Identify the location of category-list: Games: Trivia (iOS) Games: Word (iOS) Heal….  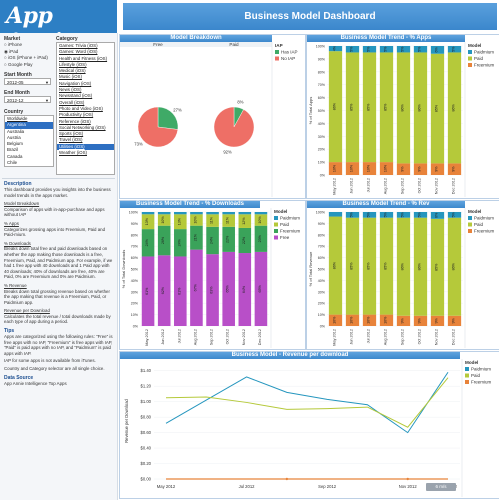
(85, 108).